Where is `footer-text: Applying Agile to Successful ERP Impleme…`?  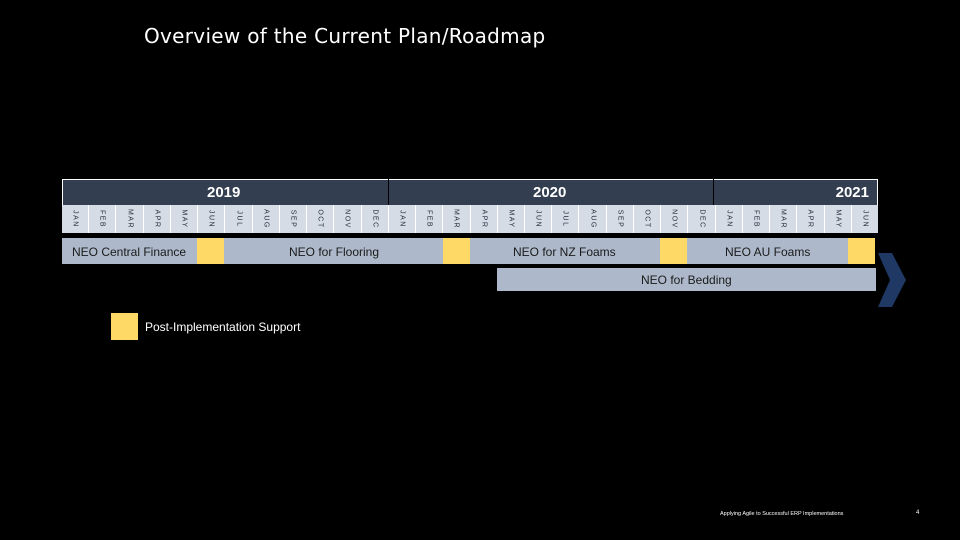 footer-text: Applying Agile to Successful ERP Impleme… is located at coordinates (782, 514).